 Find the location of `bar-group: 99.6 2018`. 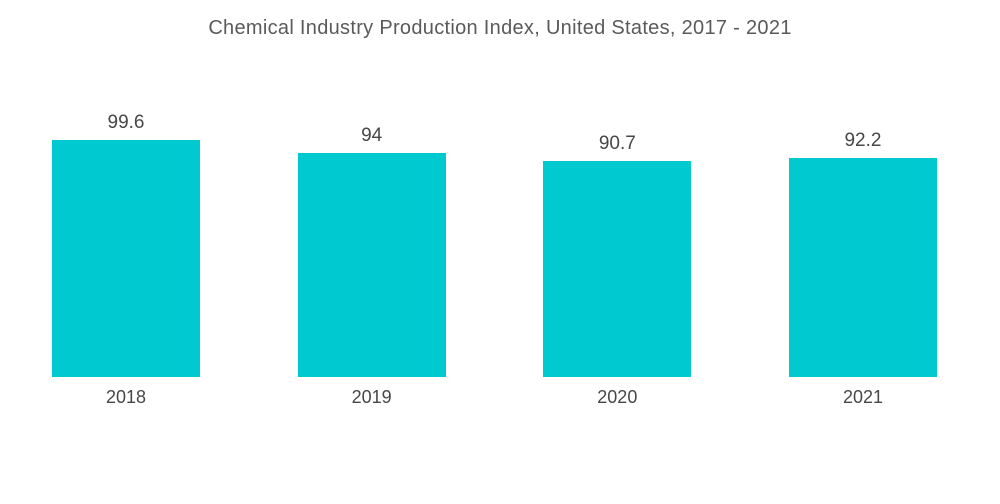

bar-group: 99.6 2018 is located at coordinates (126, 259).